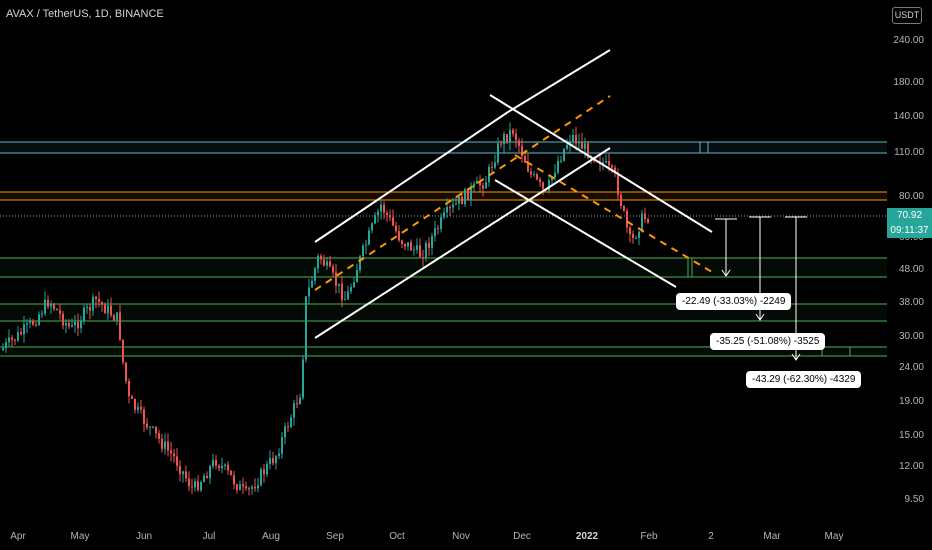  I want to click on price-tick: 30.00, so click(911, 336).